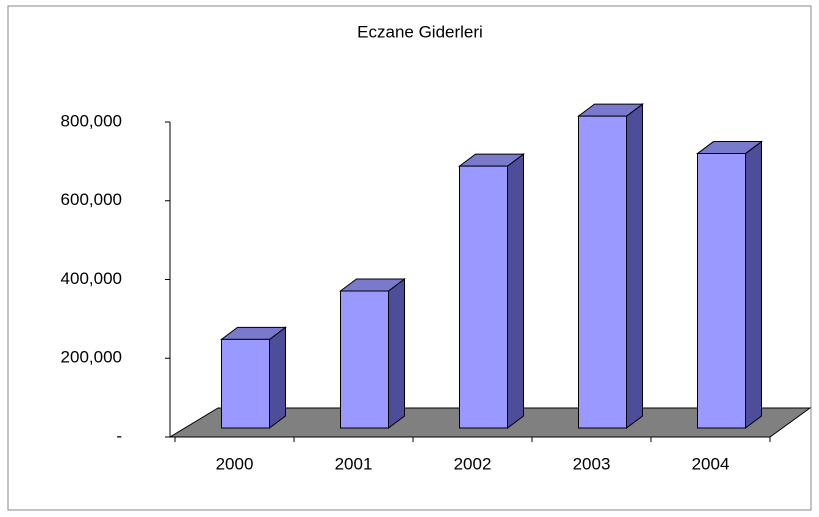  What do you see at coordinates (91, 120) in the screenshot?
I see `y-tick-label: 800,000` at bounding box center [91, 120].